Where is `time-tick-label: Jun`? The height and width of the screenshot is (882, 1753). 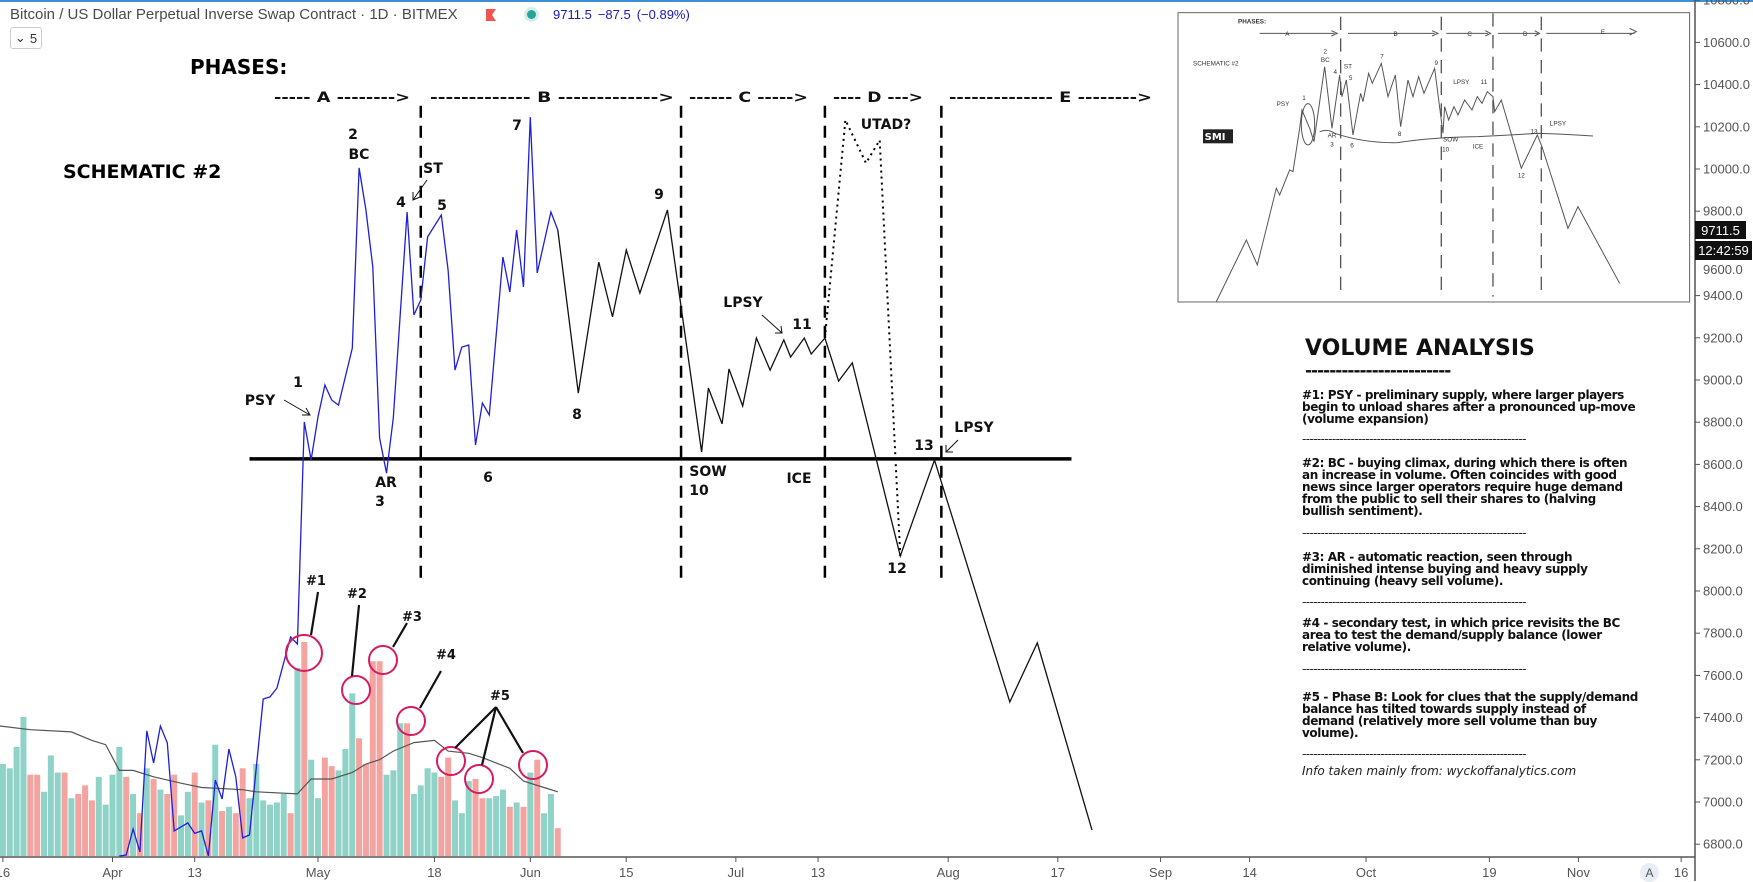 time-tick-label: Jun is located at coordinates (530, 872).